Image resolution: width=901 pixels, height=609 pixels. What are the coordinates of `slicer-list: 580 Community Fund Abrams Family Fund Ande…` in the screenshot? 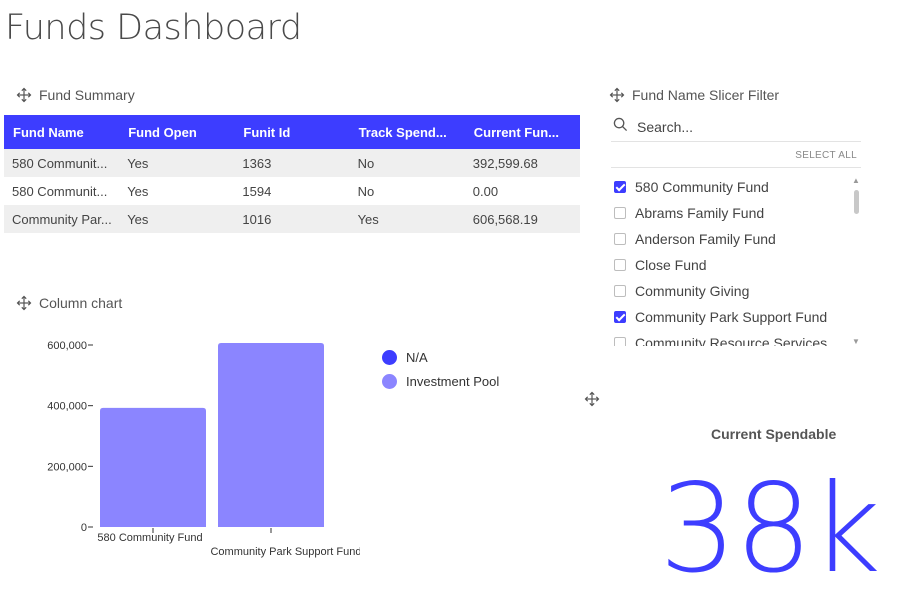 It's located at (736, 260).